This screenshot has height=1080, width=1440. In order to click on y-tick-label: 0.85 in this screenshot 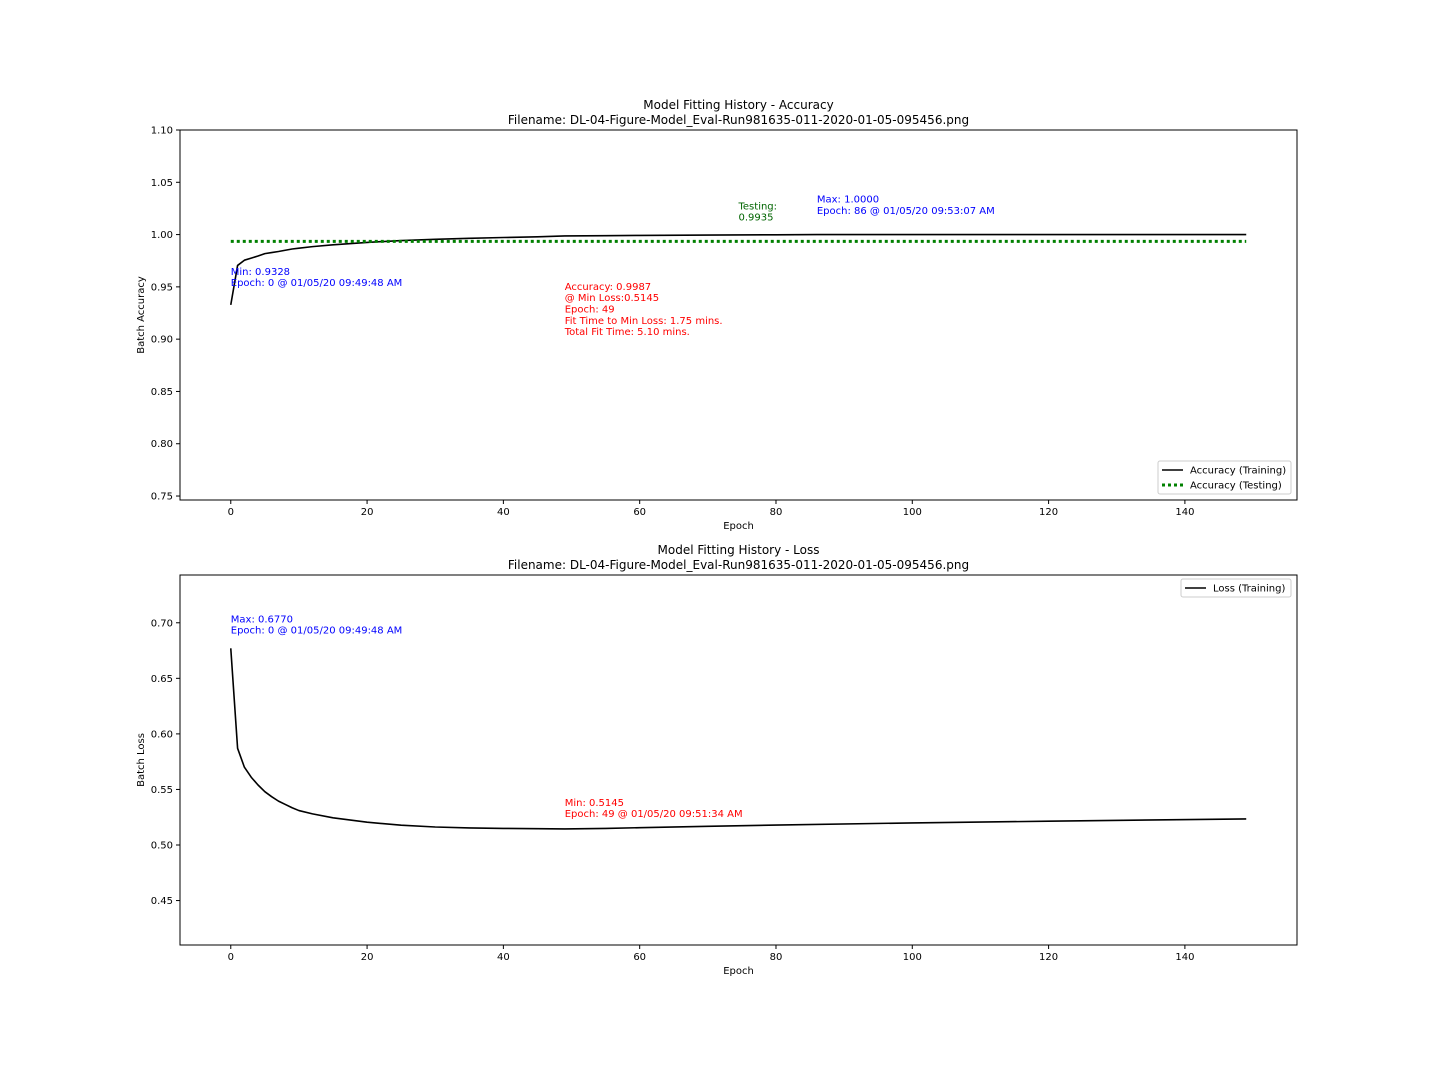, I will do `click(162, 392)`.